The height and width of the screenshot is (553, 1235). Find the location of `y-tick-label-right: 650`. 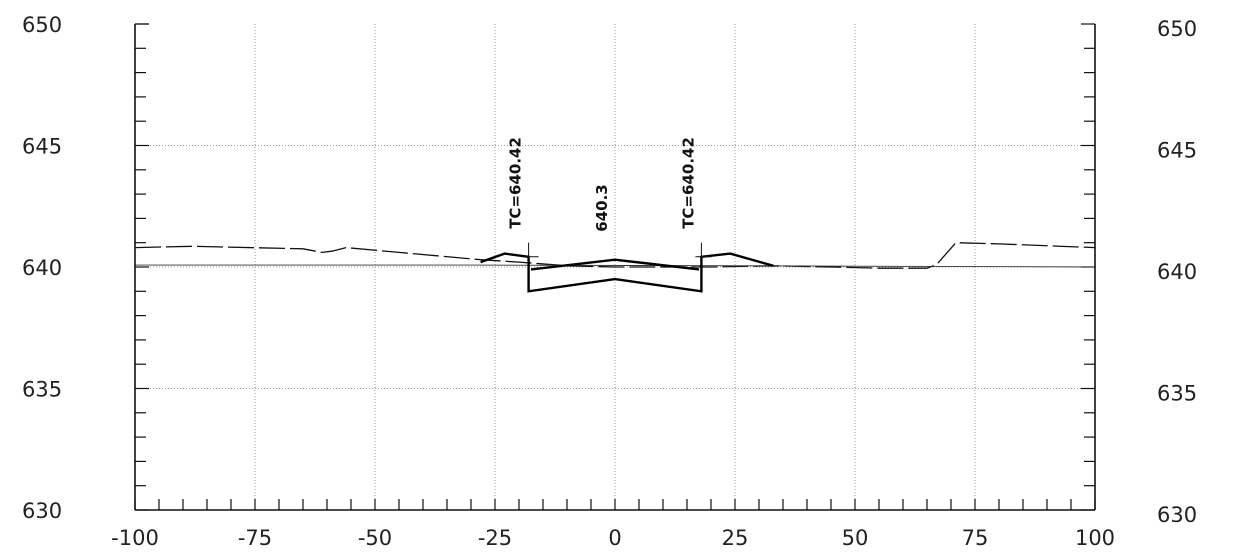

y-tick-label-right: 650 is located at coordinates (1177, 29).